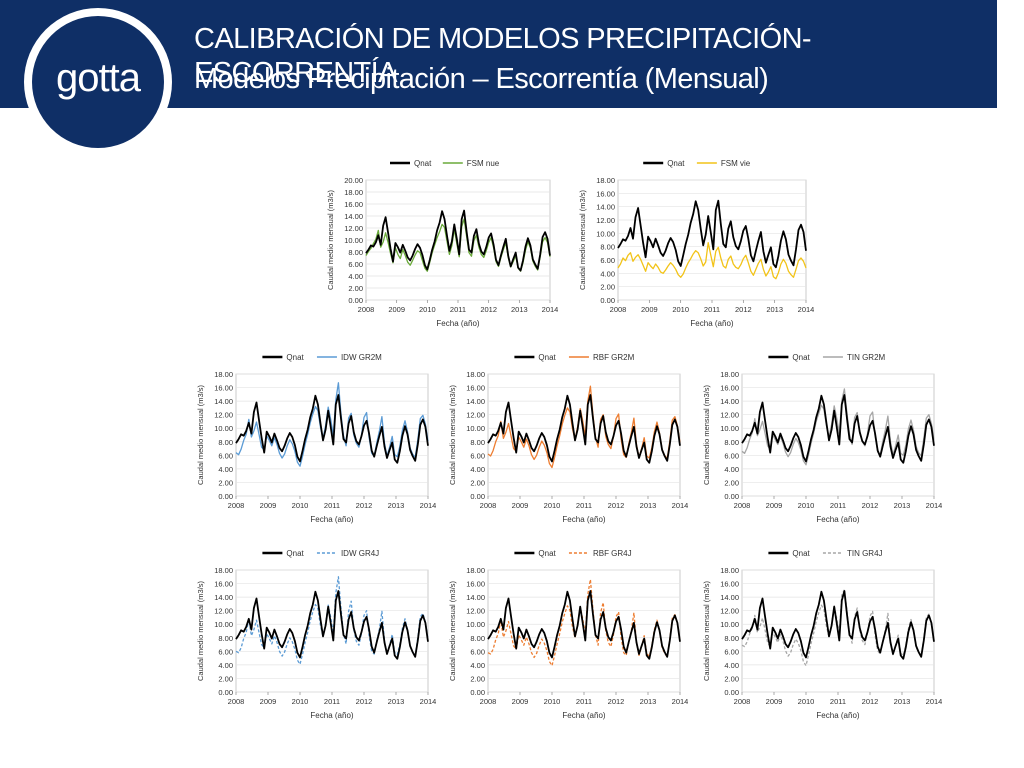  Describe the element at coordinates (445, 163) in the screenshot. I see `chart-legend: Qnat FSM nue` at that location.